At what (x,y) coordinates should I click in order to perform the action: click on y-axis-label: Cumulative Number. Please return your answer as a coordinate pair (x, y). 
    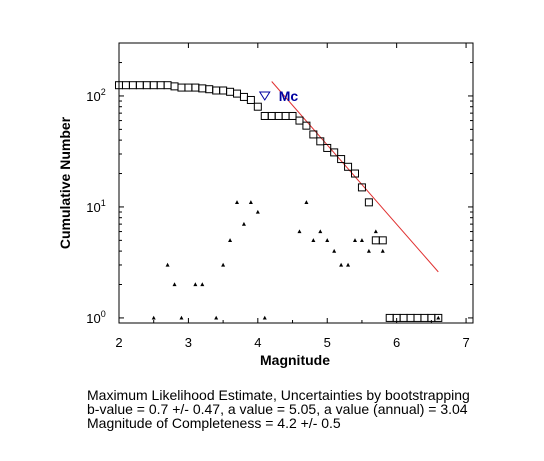
    Looking at the image, I should click on (65, 182).